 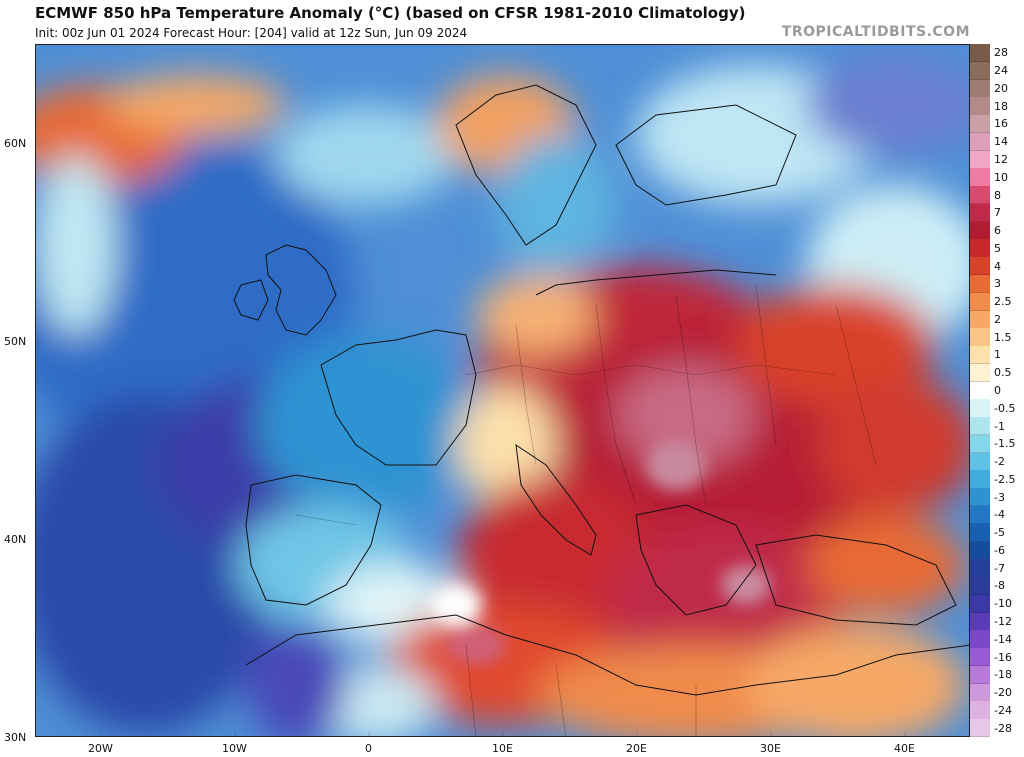 I want to click on colorbar-label: -1.5, so click(x=1005, y=444).